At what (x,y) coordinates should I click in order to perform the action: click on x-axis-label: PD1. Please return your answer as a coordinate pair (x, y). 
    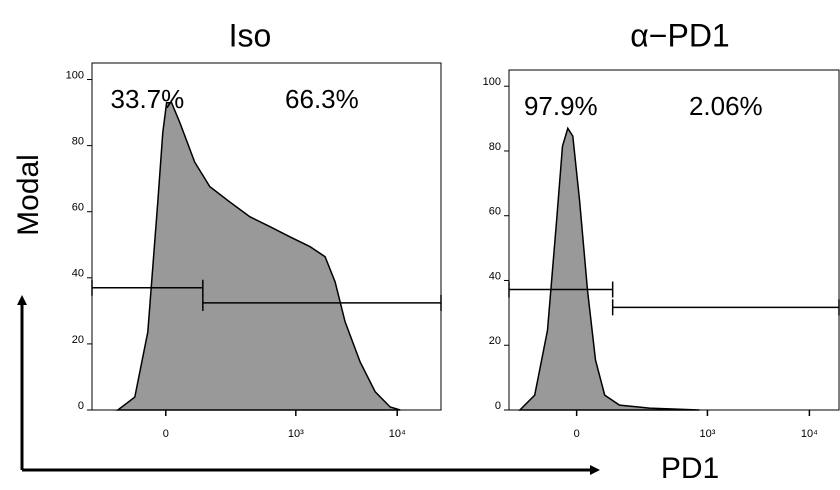
    Looking at the image, I should click on (690, 468).